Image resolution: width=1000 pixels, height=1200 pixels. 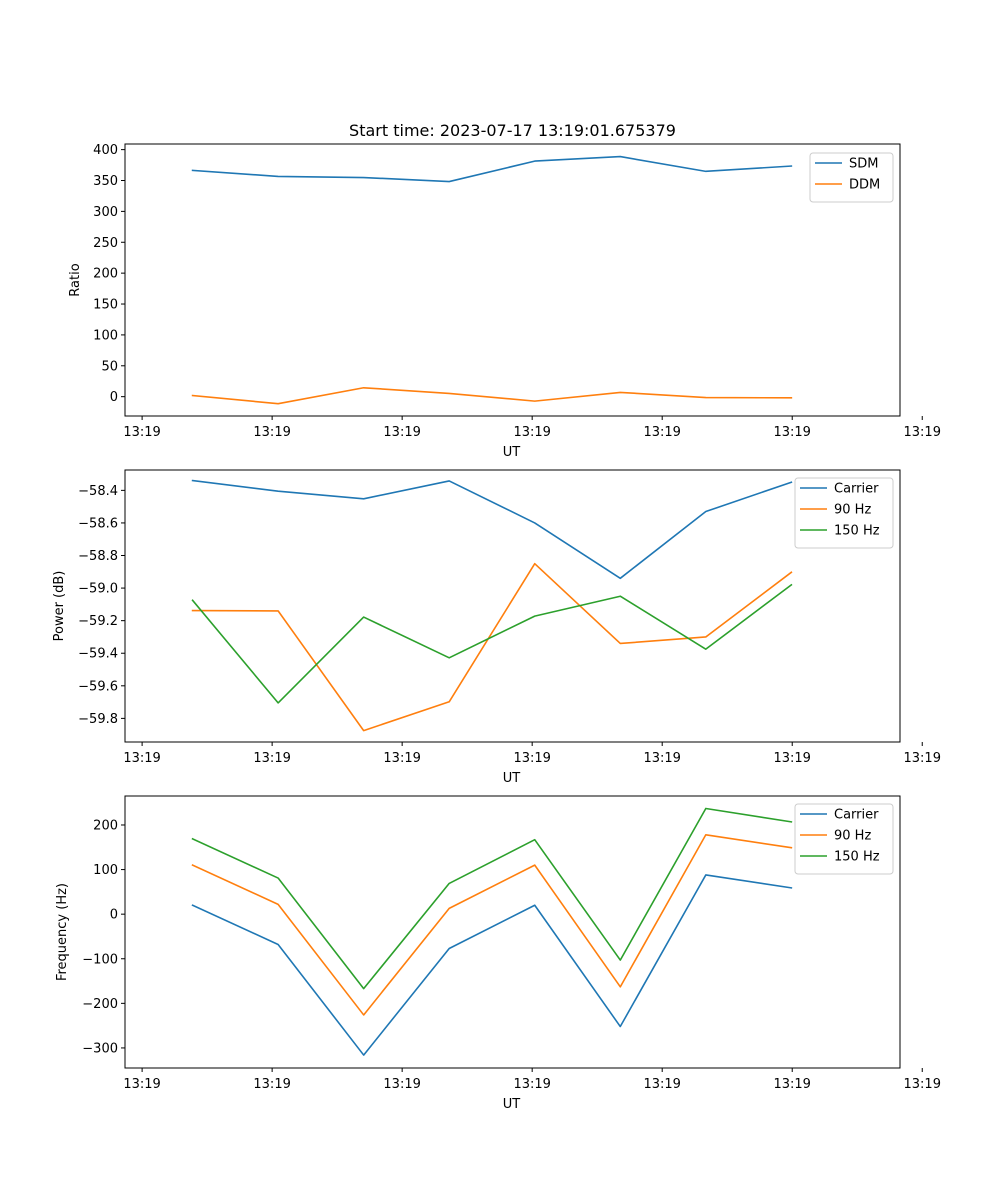 I want to click on series-line-power-150-hz, so click(x=492, y=643).